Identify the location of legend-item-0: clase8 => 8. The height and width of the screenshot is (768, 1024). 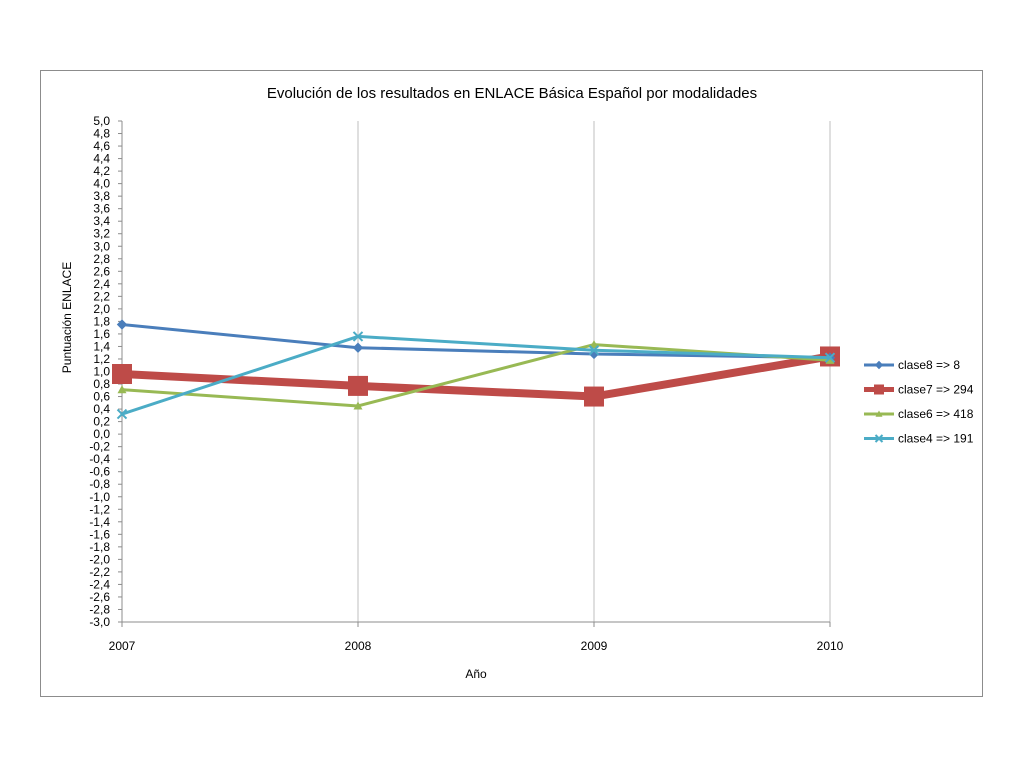
(912, 365).